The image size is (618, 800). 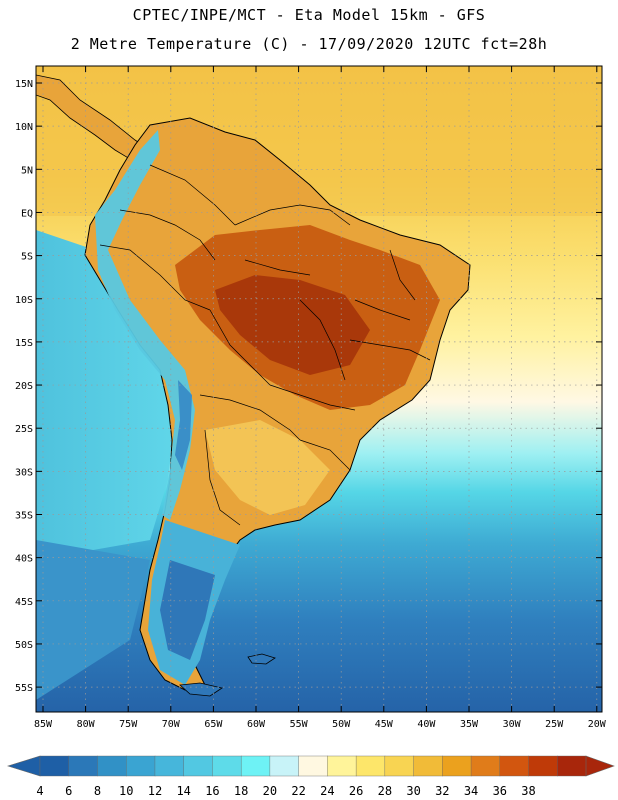 I want to click on pacific-cold-water, so click(x=105, y=395).